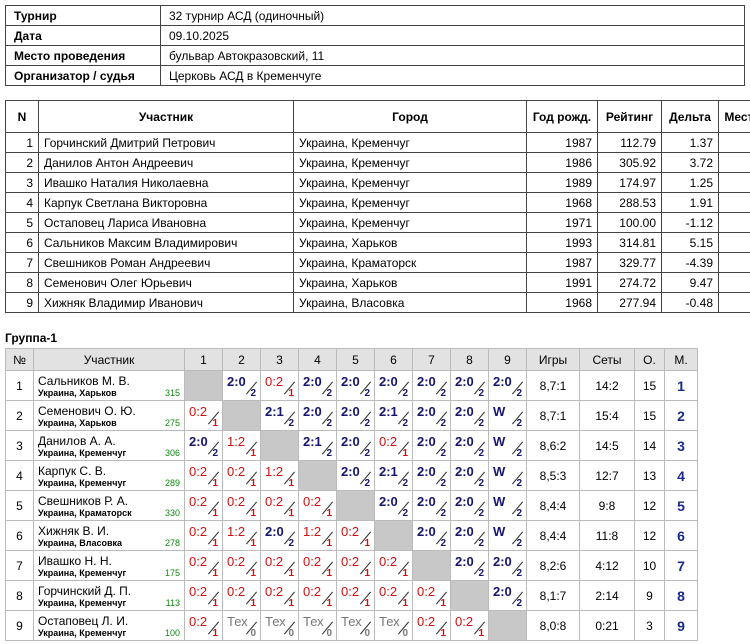 This screenshot has height=644, width=750. What do you see at coordinates (410, 262) in the screenshot?
I see `cell: Украина, Краматорск` at bounding box center [410, 262].